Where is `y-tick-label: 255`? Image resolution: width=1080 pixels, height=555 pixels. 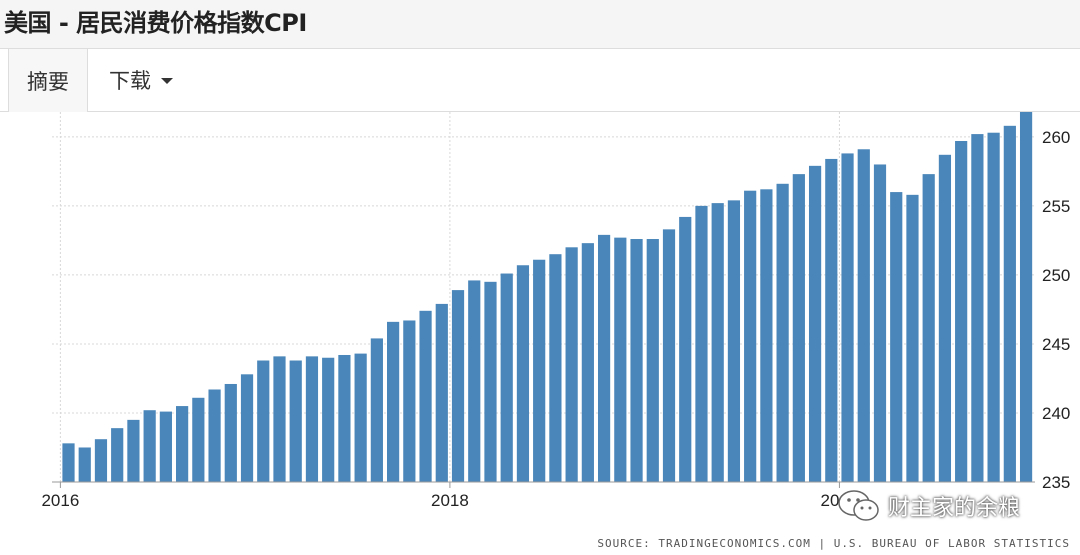 y-tick-label: 255 is located at coordinates (1056, 206).